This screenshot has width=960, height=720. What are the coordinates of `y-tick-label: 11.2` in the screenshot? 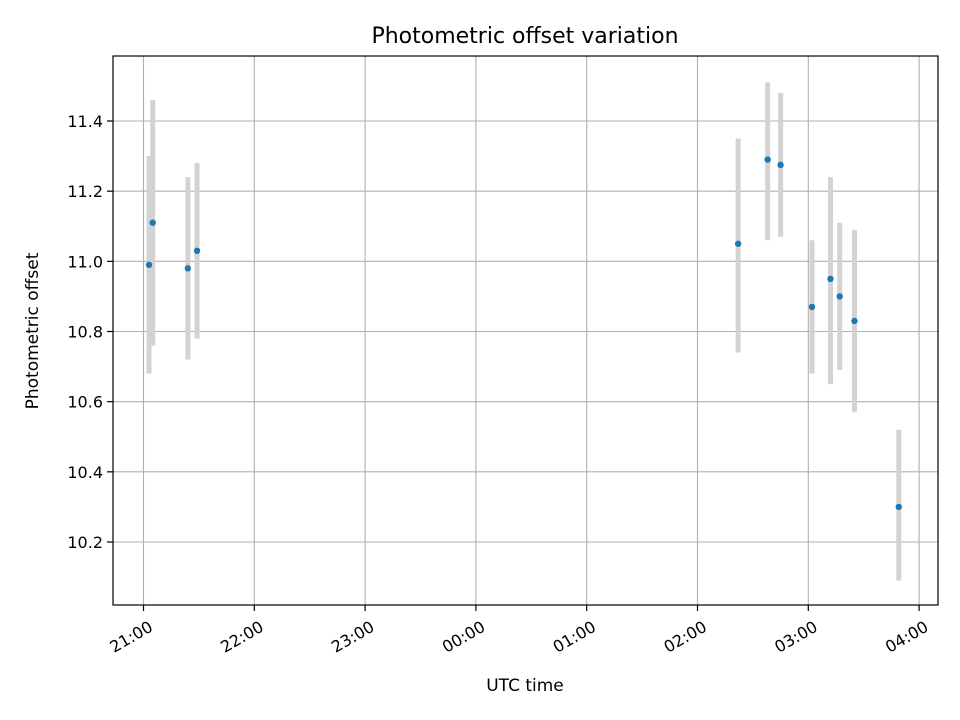 It's located at (85, 191).